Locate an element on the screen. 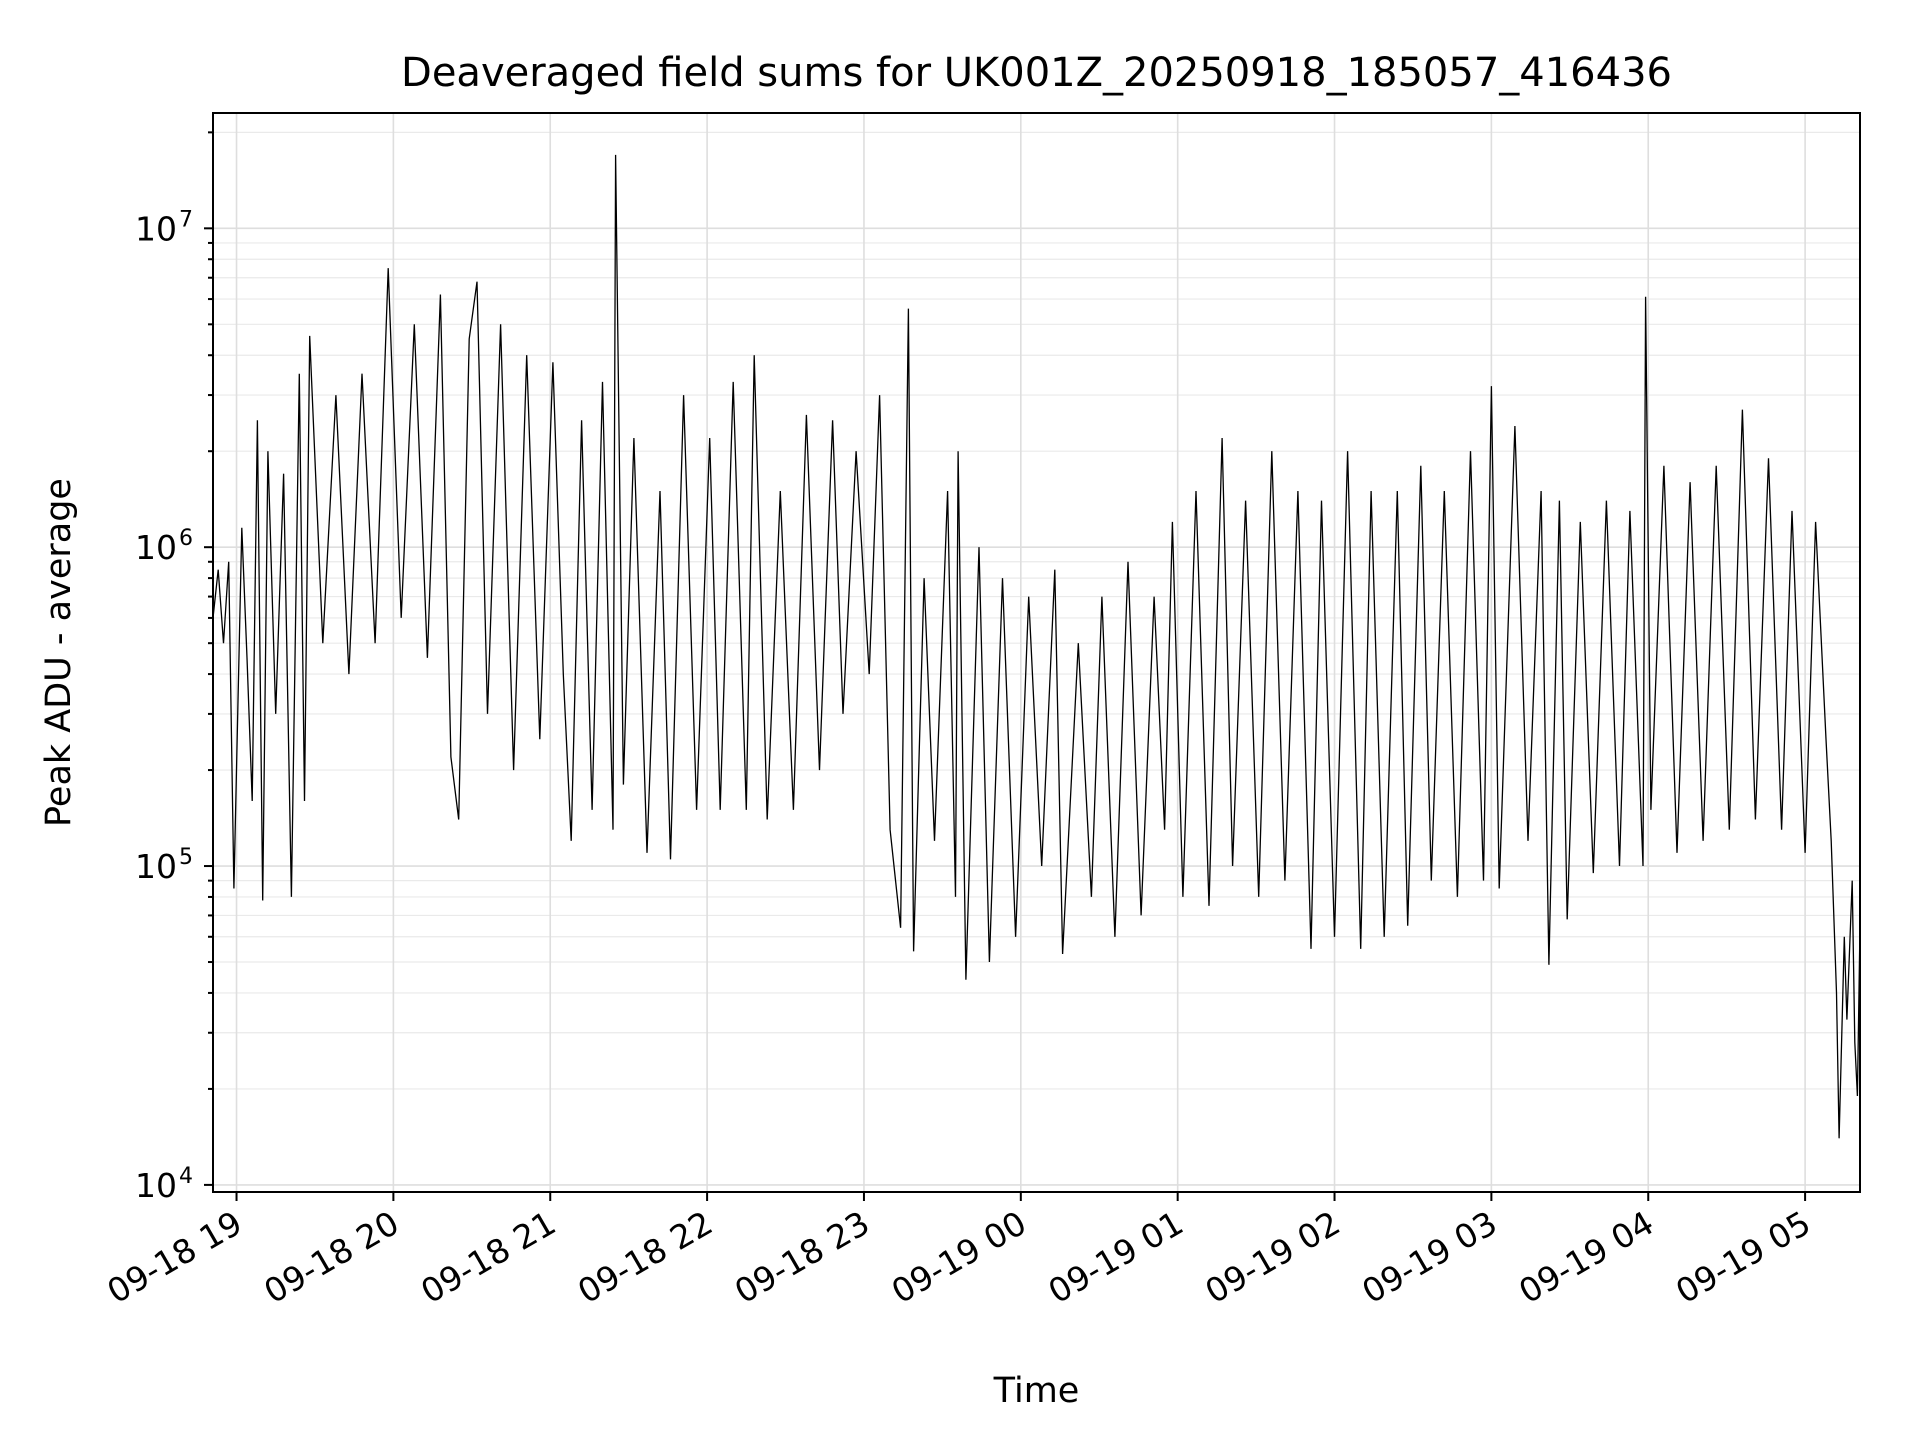  y-tick-label-exponent: 7 is located at coordinates (186, 219).